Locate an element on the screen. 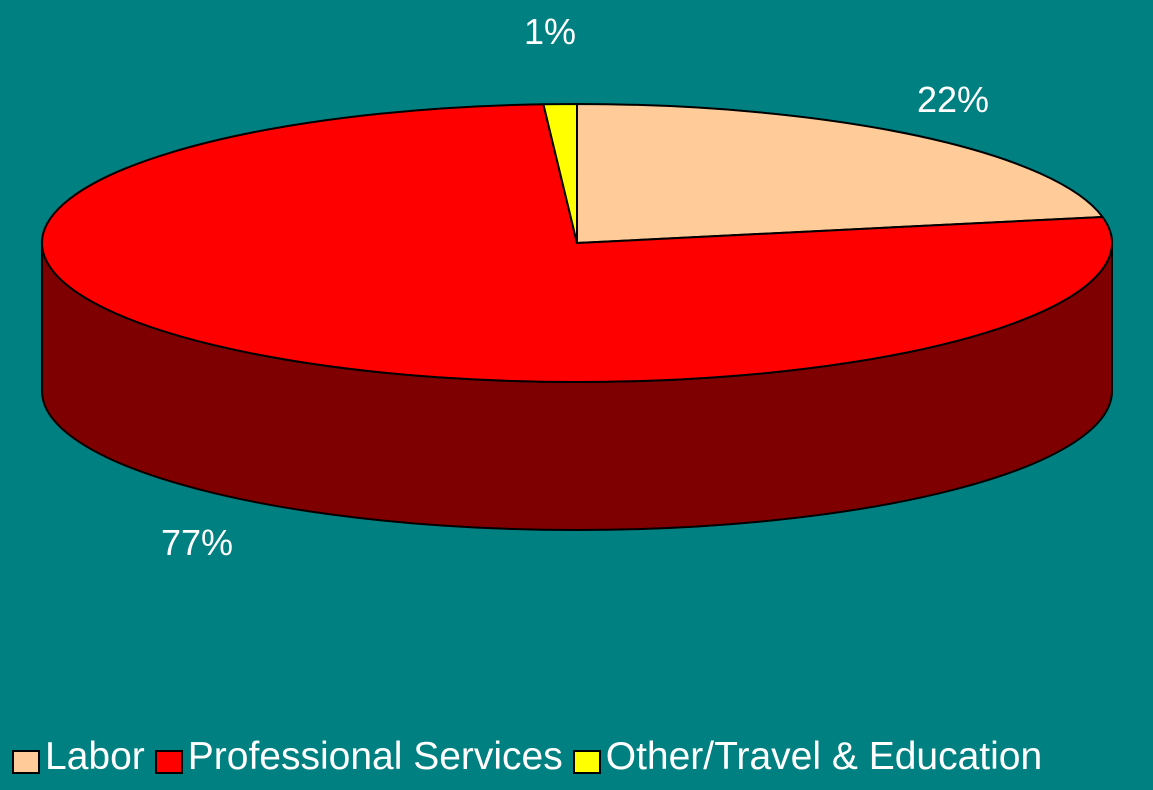  legend-item-labor: Labor is located at coordinates (78, 757).